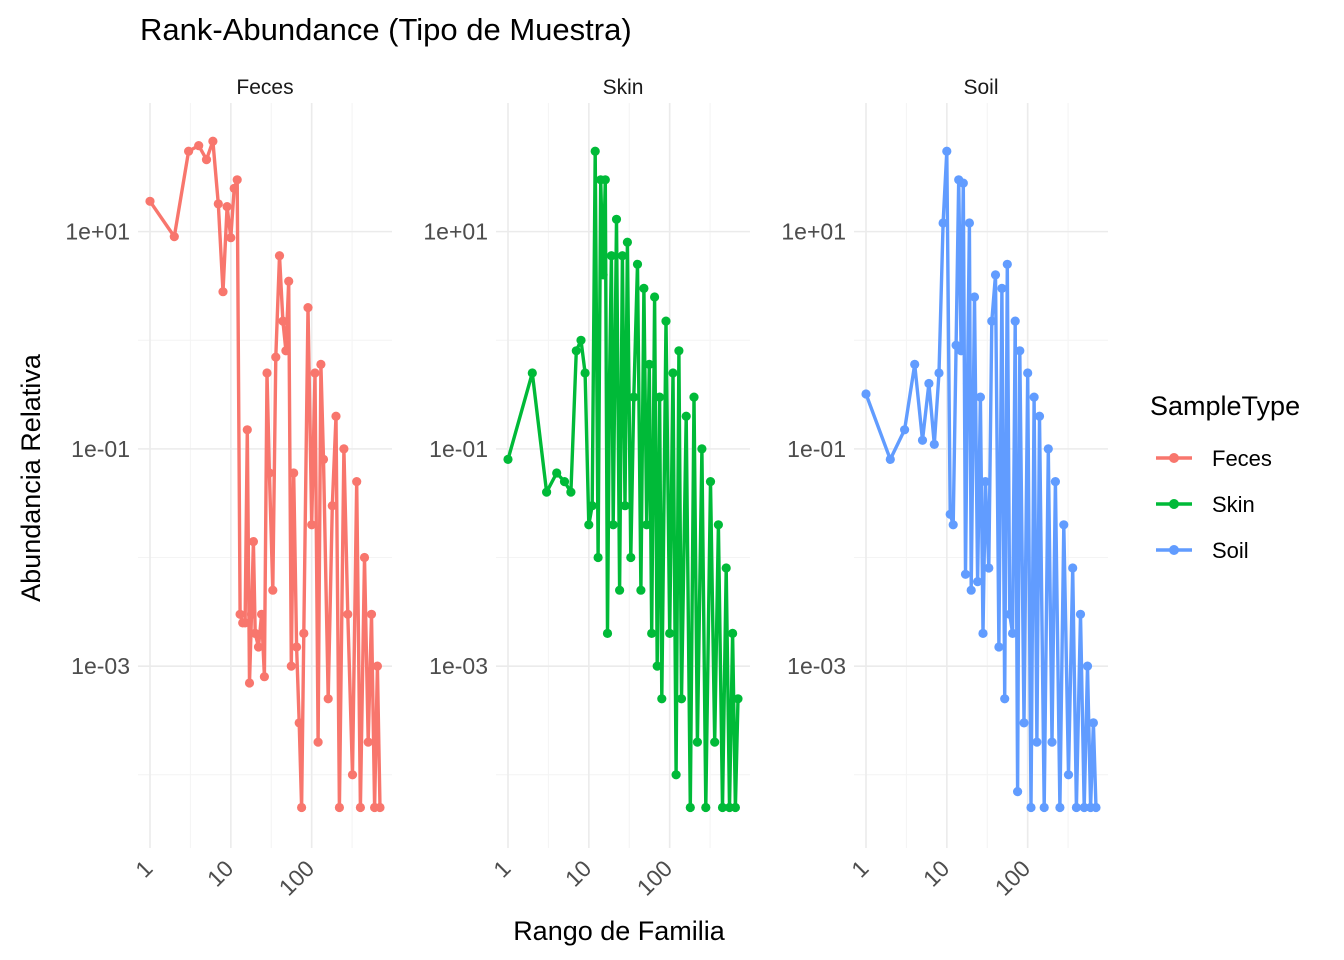 The width and height of the screenshot is (1344, 960). I want to click on facet-label: Skin, so click(623, 87).